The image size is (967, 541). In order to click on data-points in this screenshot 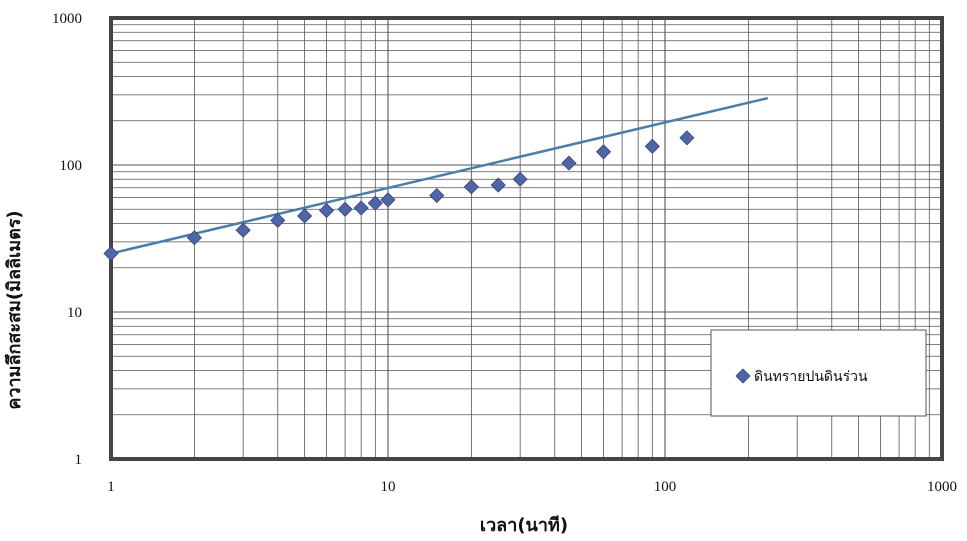, I will do `click(399, 196)`.